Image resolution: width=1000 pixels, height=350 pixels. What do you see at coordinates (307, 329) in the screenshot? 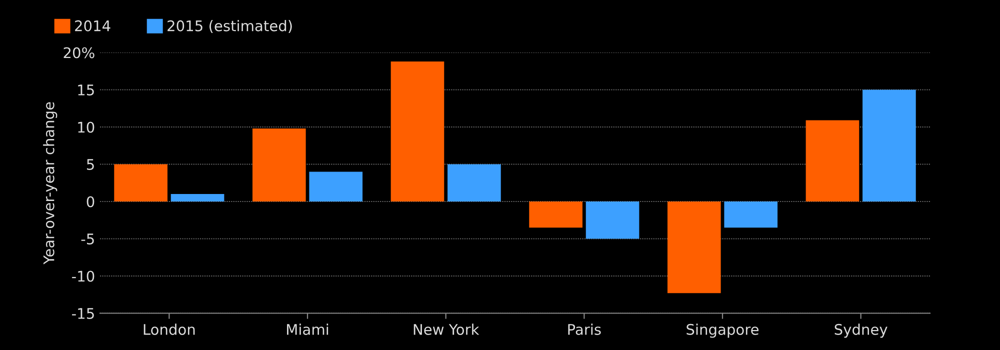
I see `x-tick-label: Miami` at bounding box center [307, 329].